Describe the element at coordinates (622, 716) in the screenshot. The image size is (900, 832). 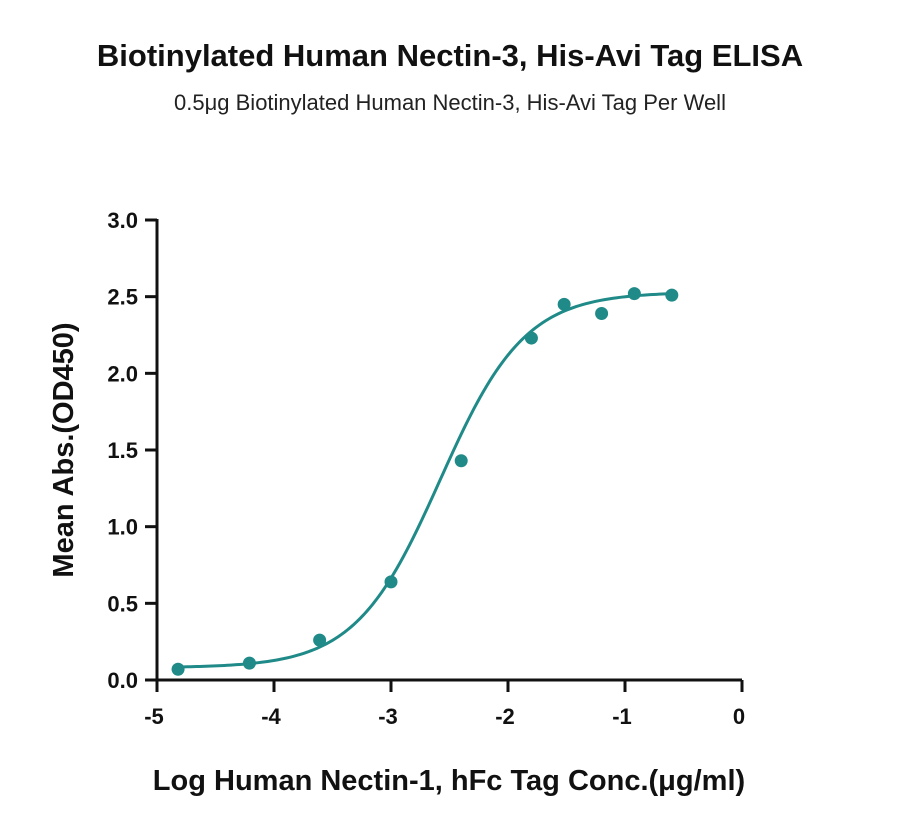
I see `x-tick-label: -1` at that location.